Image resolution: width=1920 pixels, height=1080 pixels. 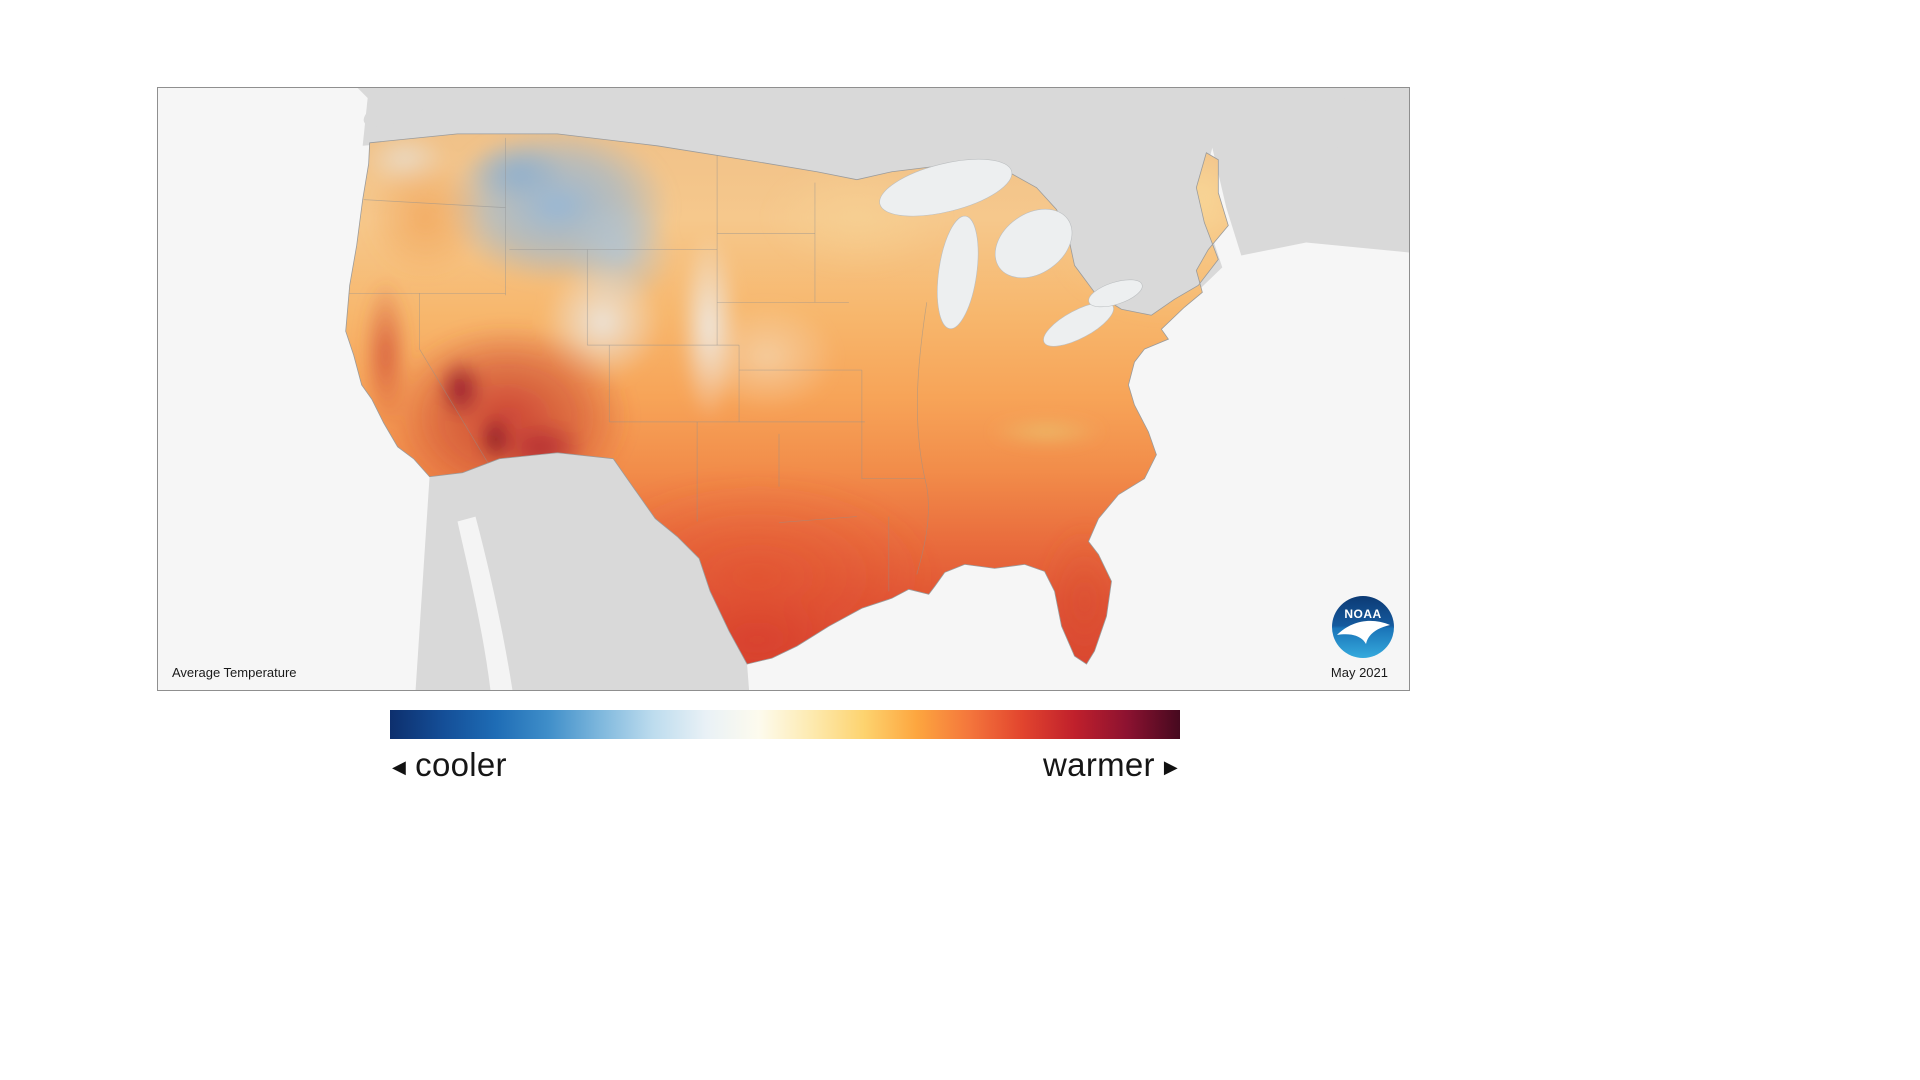 I want to click on gulf-of-california, so click(x=485, y=603).